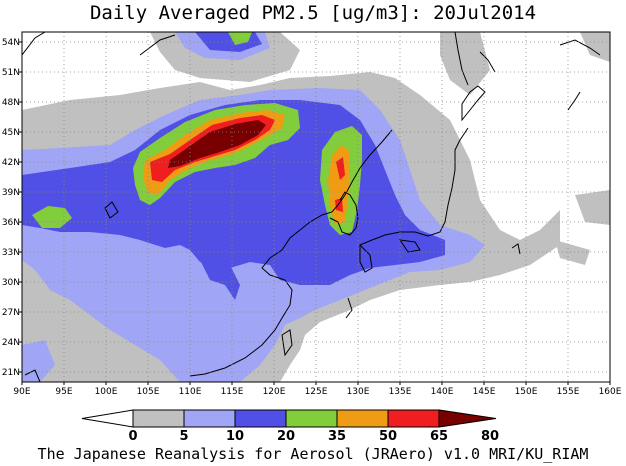 The image size is (626, 466). I want to click on colorbar: 0 5 10 20 35 50 65 80, so click(290, 426).